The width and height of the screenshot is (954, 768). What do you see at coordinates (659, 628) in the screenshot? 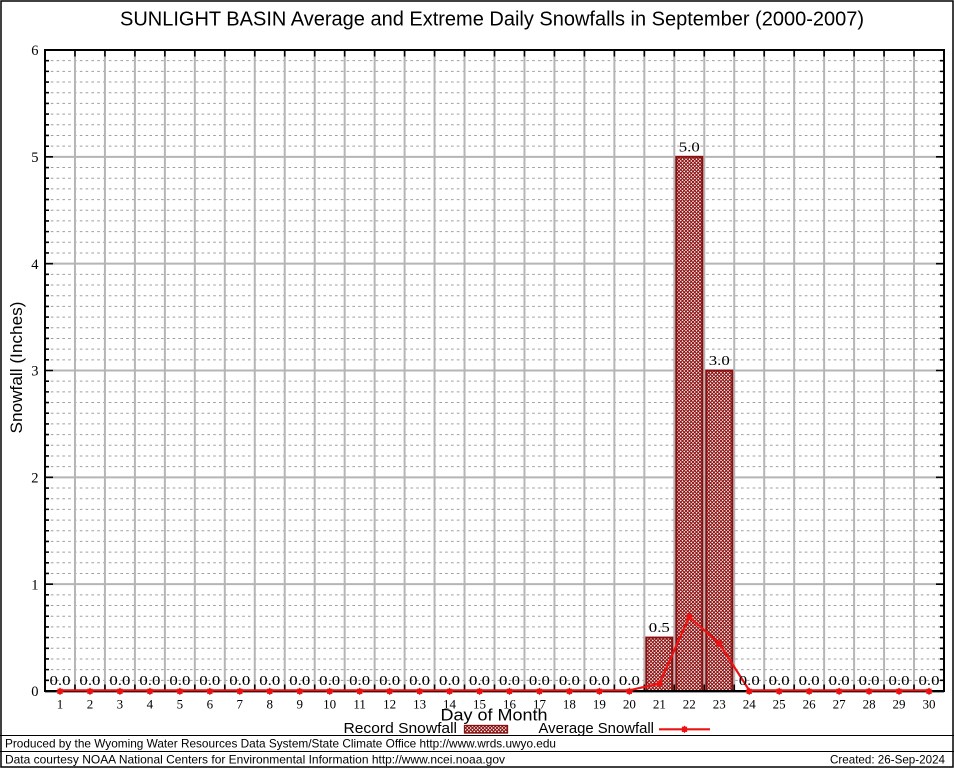
I see `svg-text: 0.5` at bounding box center [659, 628].